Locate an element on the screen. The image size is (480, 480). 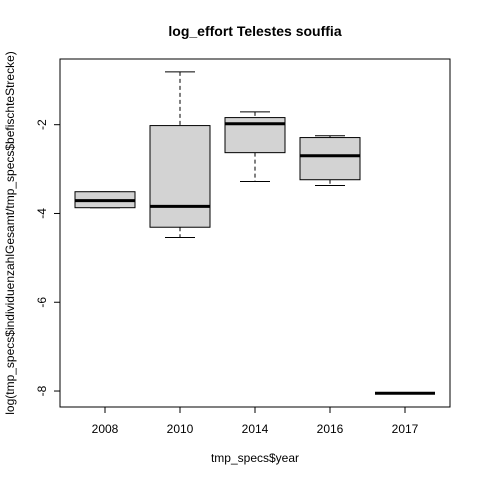
chart-title: log_effort Telestes souffia is located at coordinates (254, 31).